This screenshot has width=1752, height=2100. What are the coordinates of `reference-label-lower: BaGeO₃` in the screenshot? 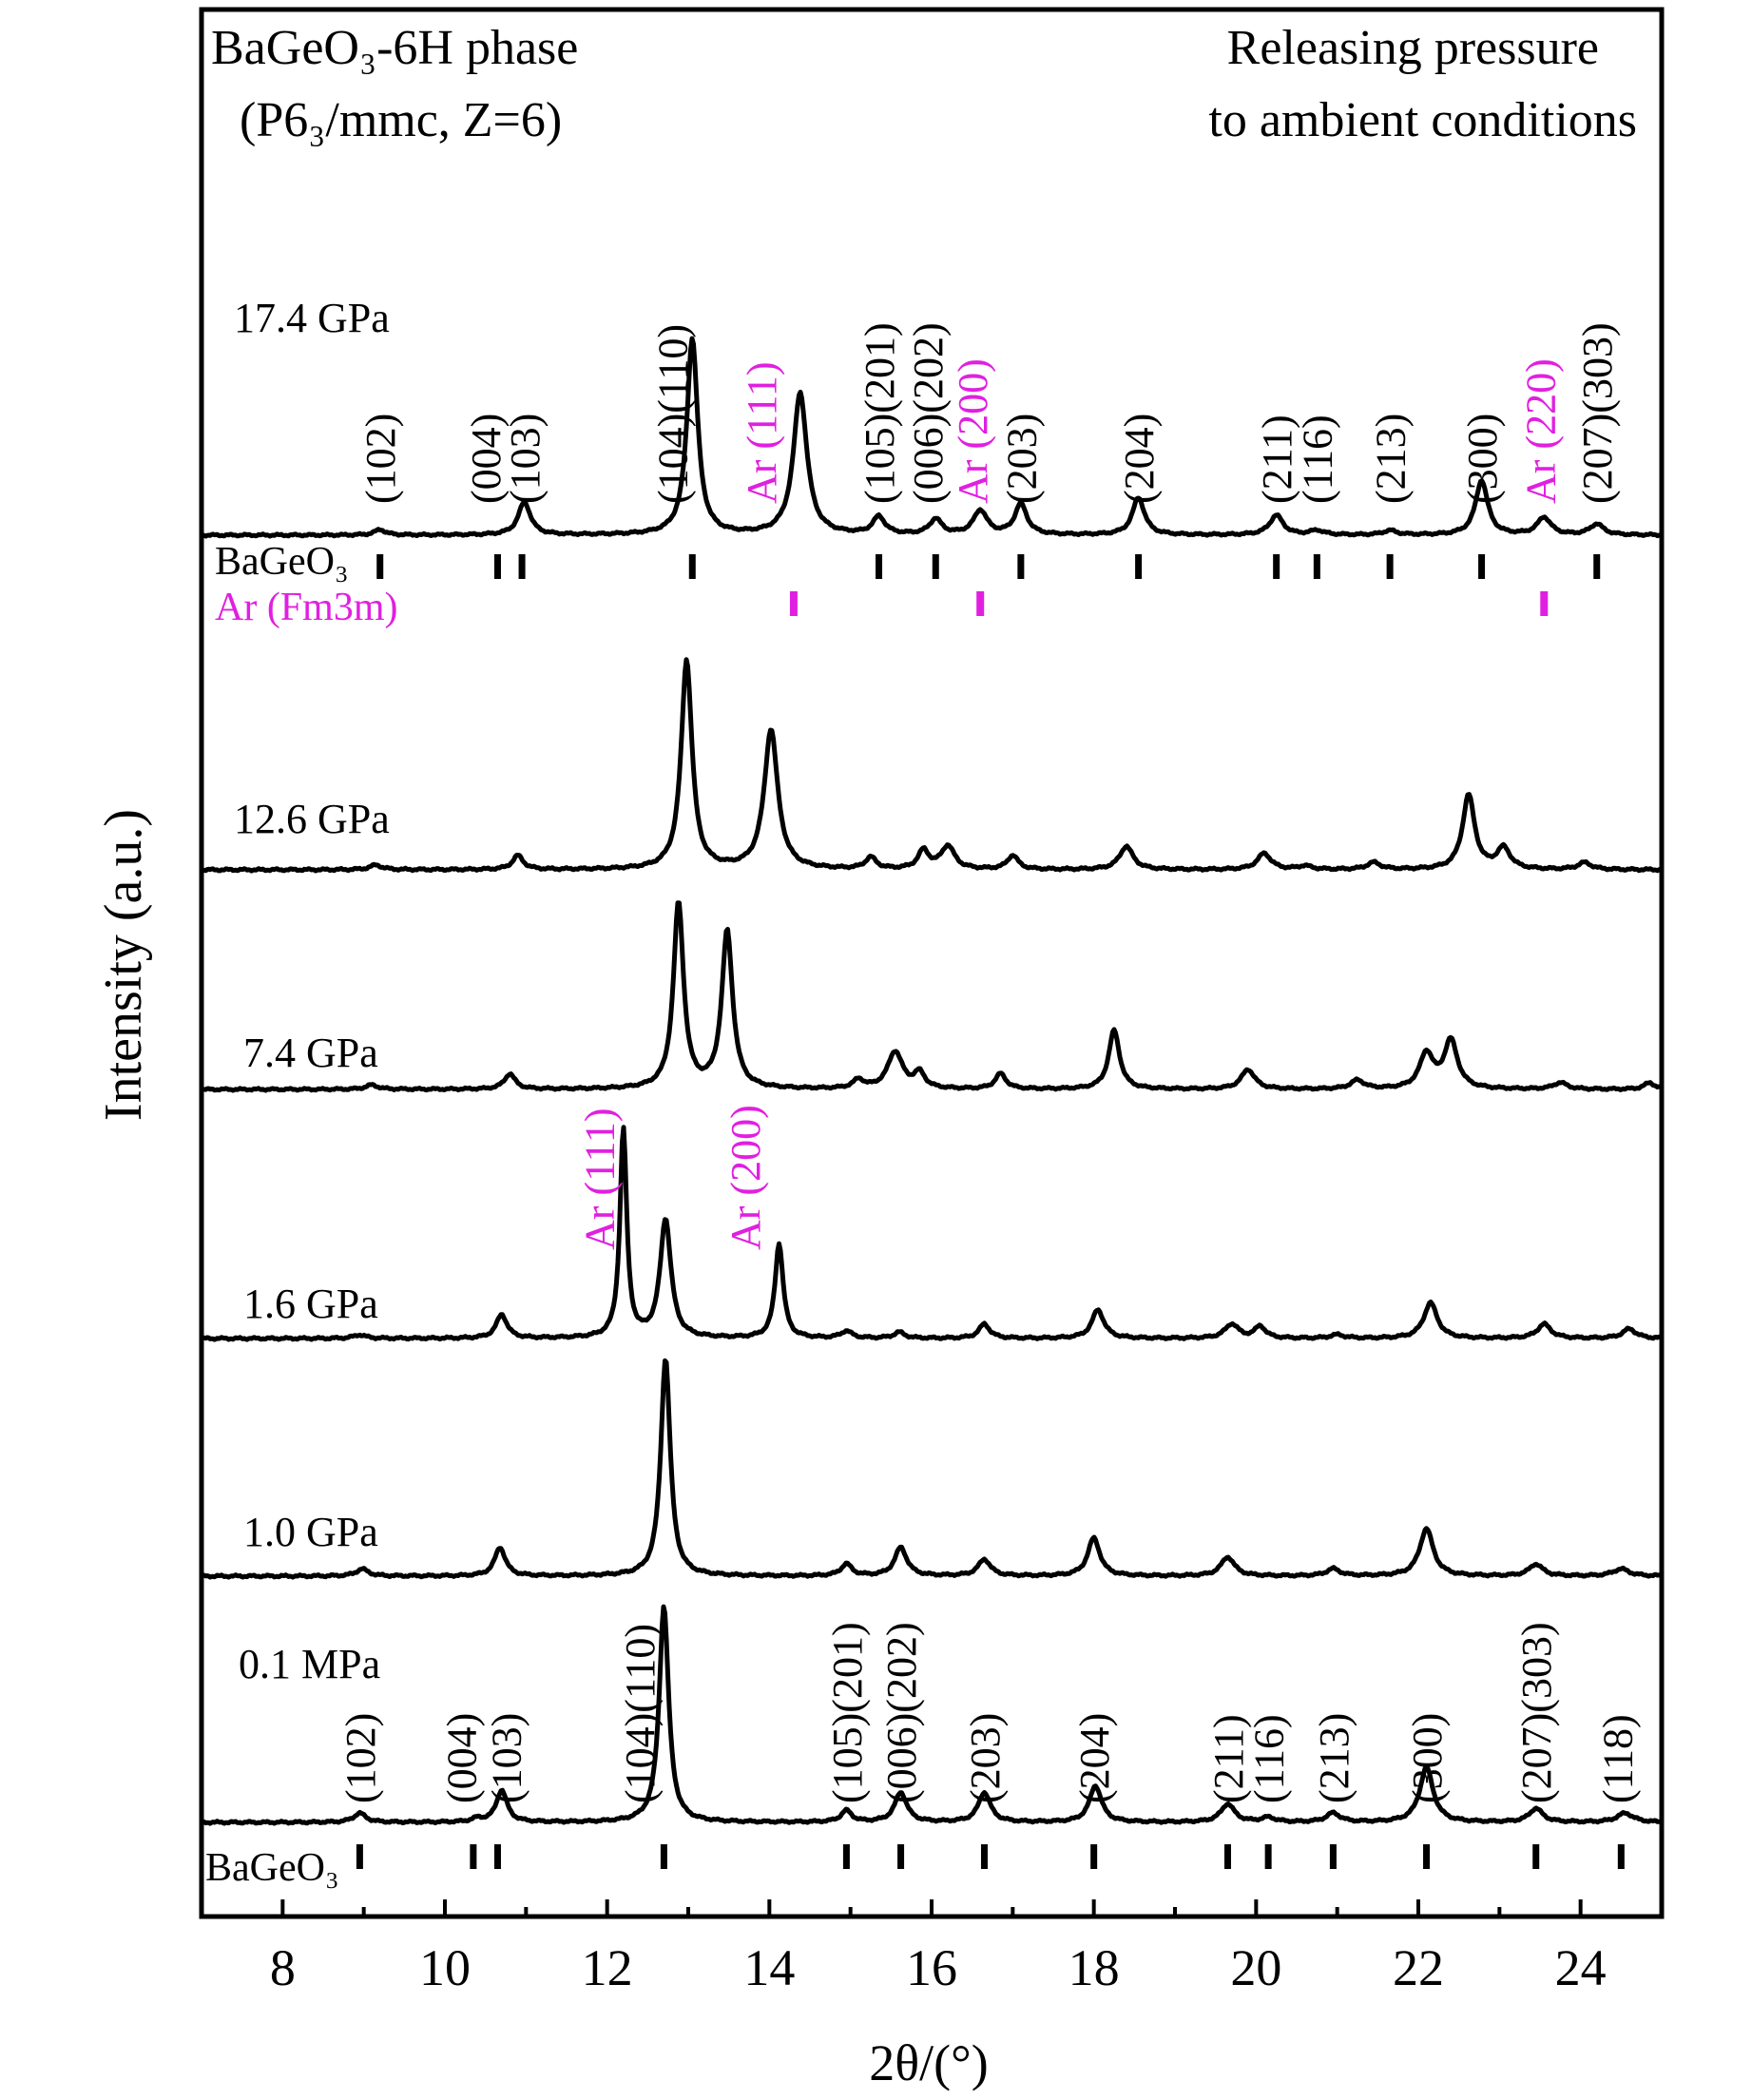 It's located at (272, 1868).